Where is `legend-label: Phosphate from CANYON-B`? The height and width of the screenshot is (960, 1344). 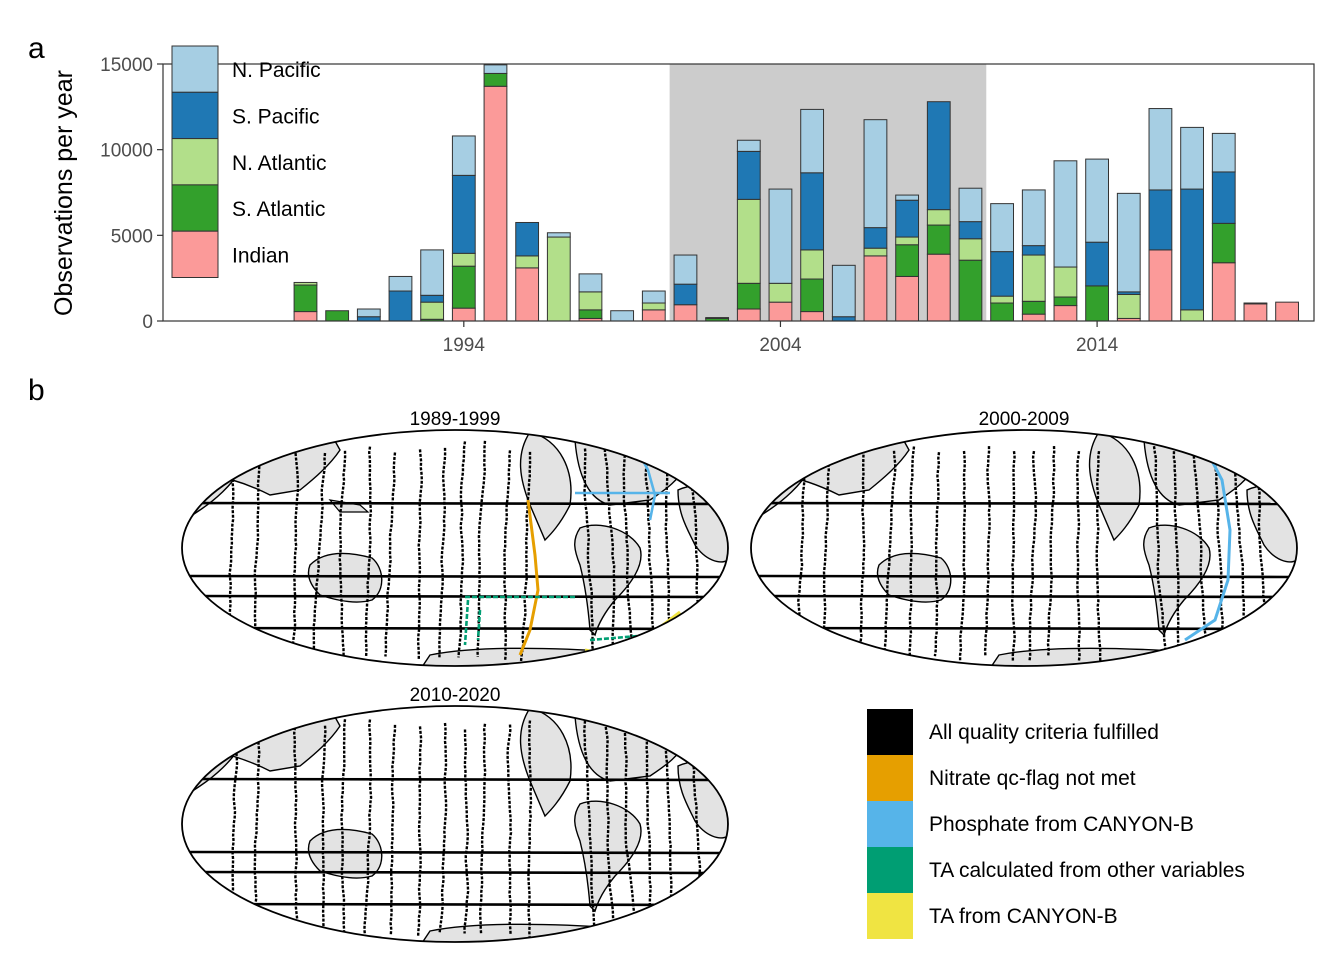 legend-label: Phosphate from CANYON-B is located at coordinates (1061, 824).